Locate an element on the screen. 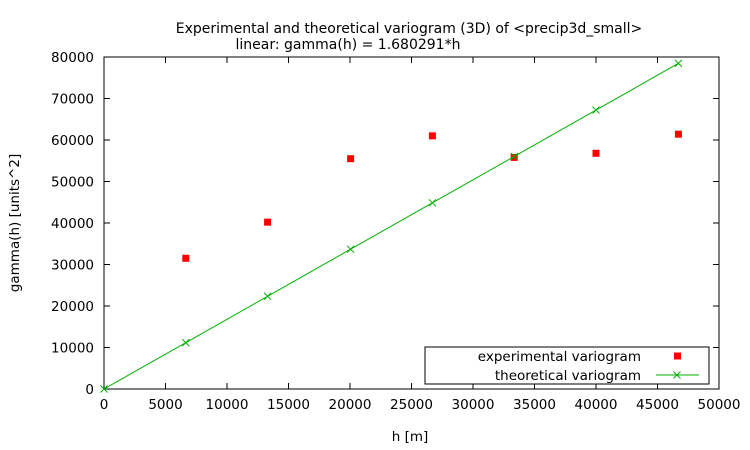 Image resolution: width=750 pixels, height=450 pixels. x-tick-label: 50000 is located at coordinates (719, 405).